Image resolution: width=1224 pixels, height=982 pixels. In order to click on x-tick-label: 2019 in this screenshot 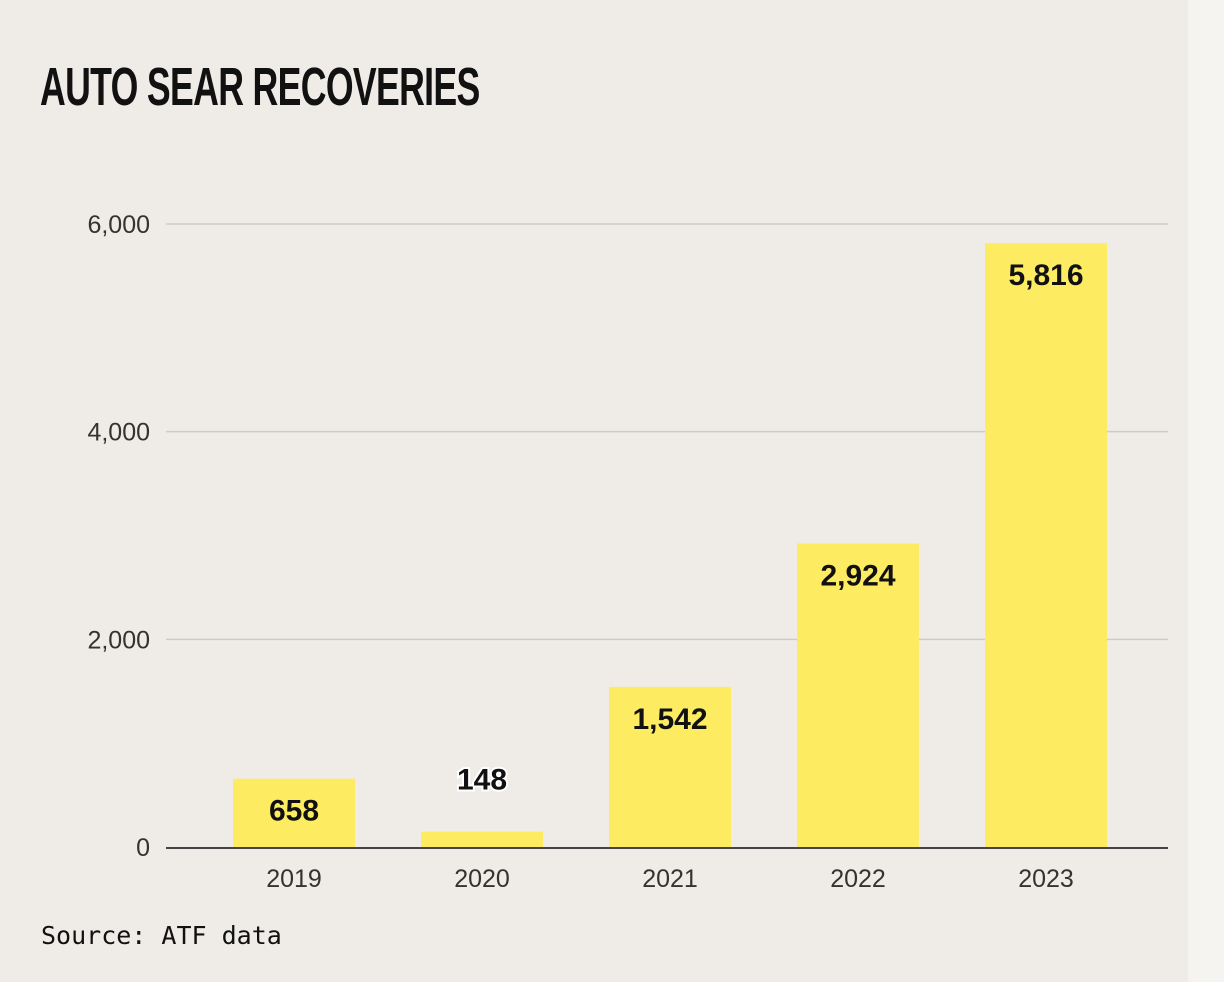, I will do `click(294, 879)`.